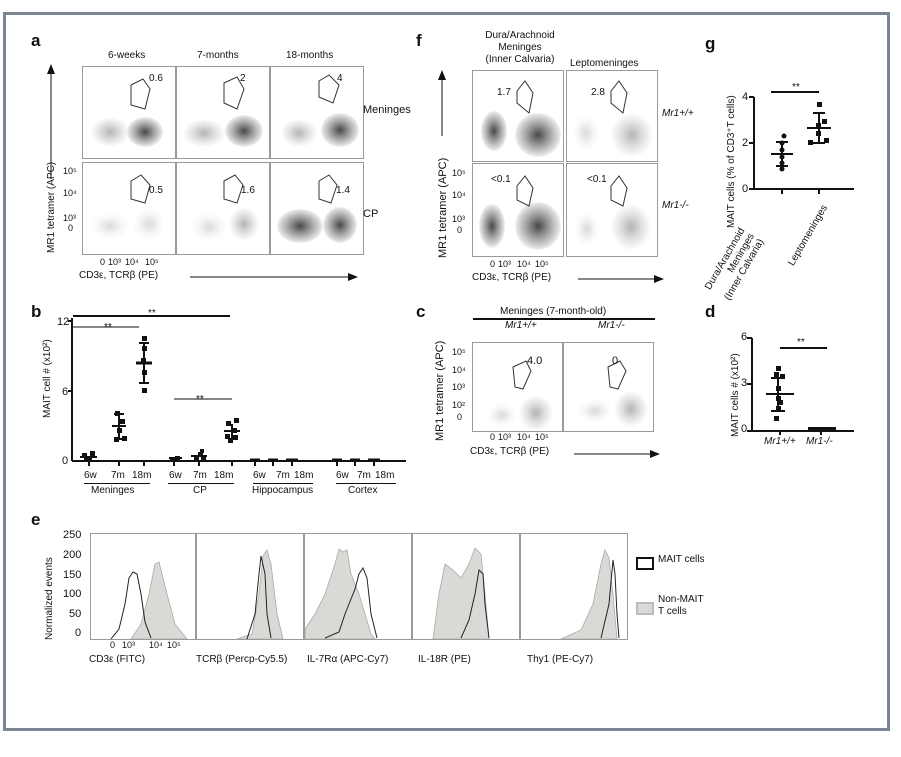 The width and height of the screenshot is (901, 757). I want to click on panel-c-label: c, so click(421, 311).